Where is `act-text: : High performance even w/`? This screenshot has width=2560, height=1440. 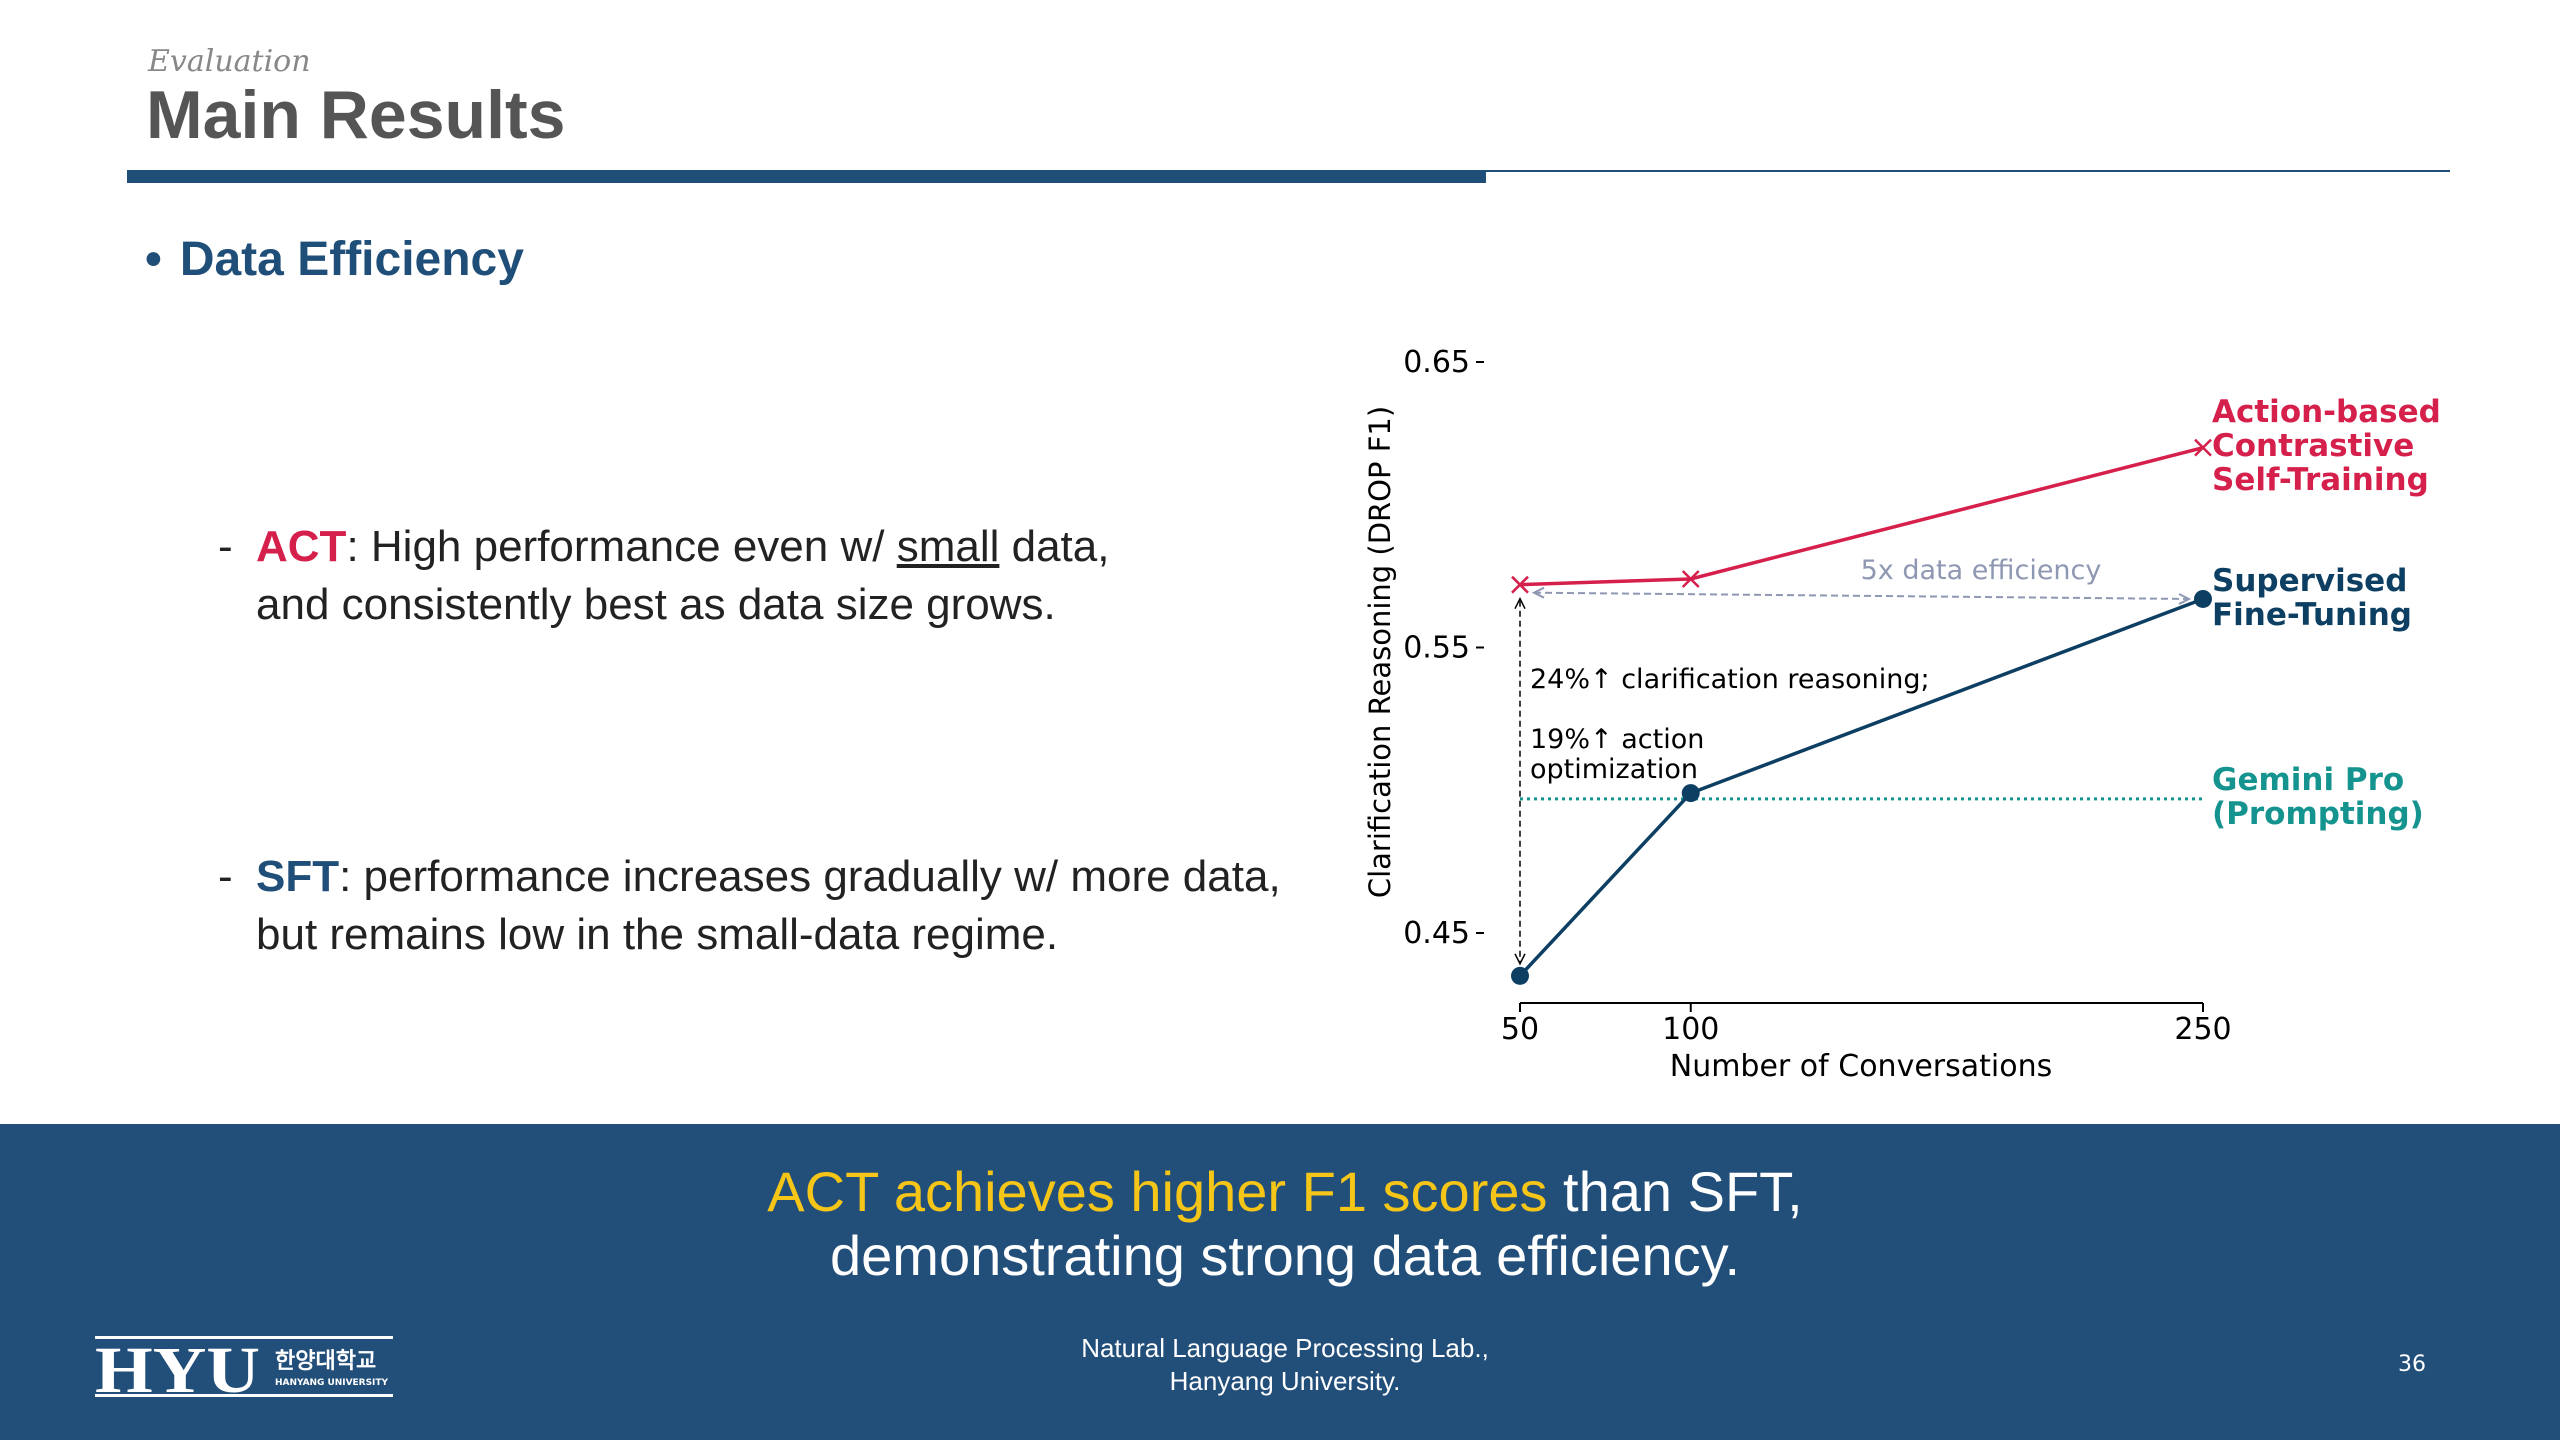 act-text: : High performance even w/ is located at coordinates (621, 546).